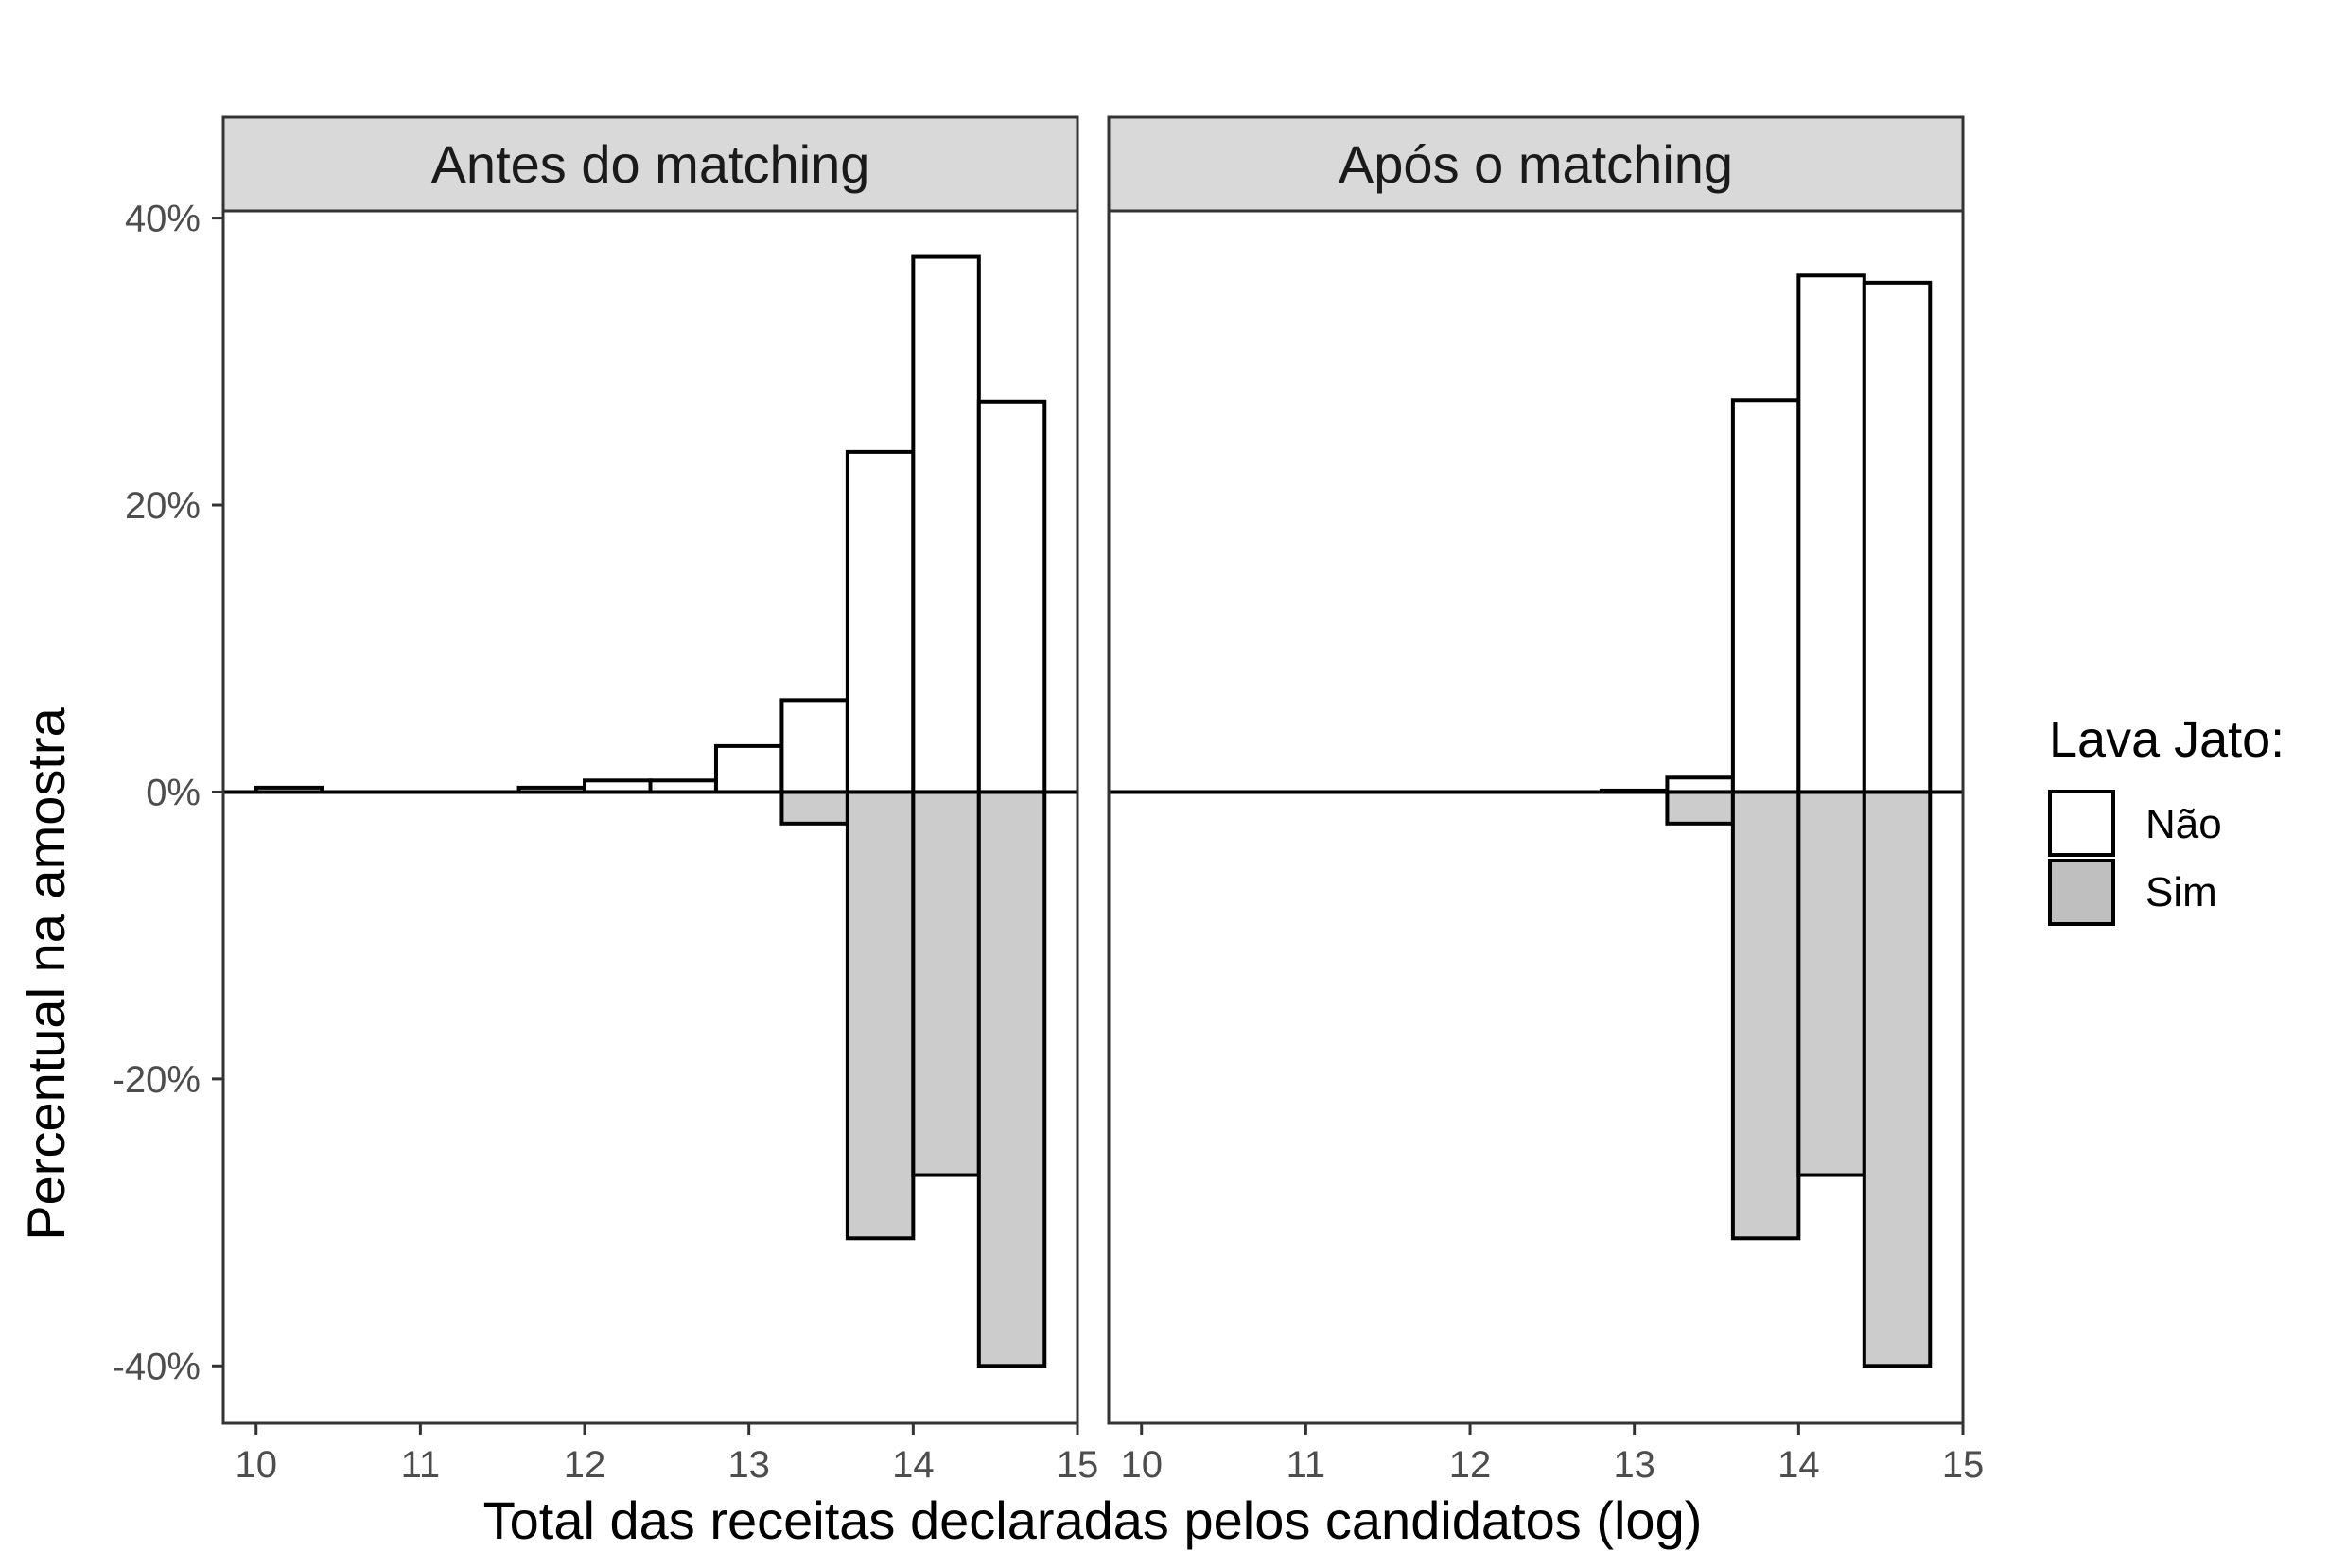 The image size is (2346, 1568). I want to click on legend-label-sim: Sim, so click(2181, 892).